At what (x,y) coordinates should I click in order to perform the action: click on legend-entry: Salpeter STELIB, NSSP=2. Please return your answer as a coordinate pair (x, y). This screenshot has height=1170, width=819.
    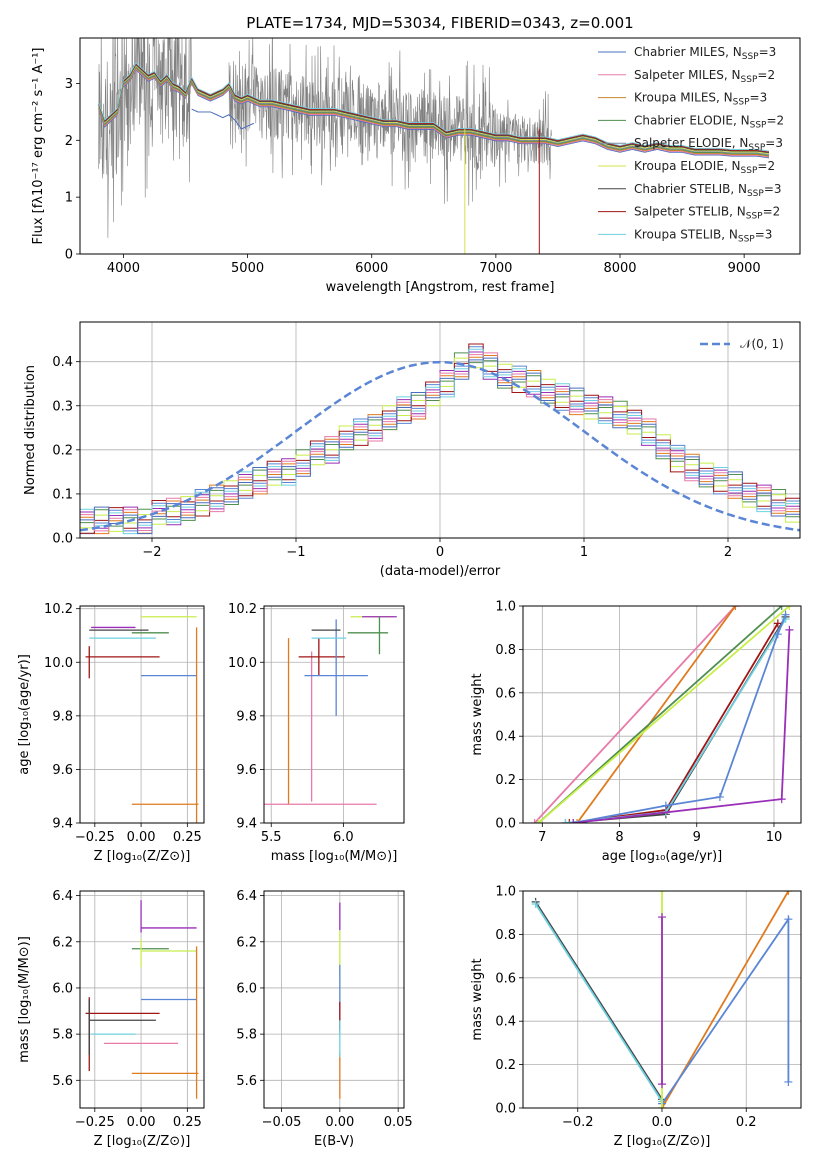
    Looking at the image, I should click on (707, 213).